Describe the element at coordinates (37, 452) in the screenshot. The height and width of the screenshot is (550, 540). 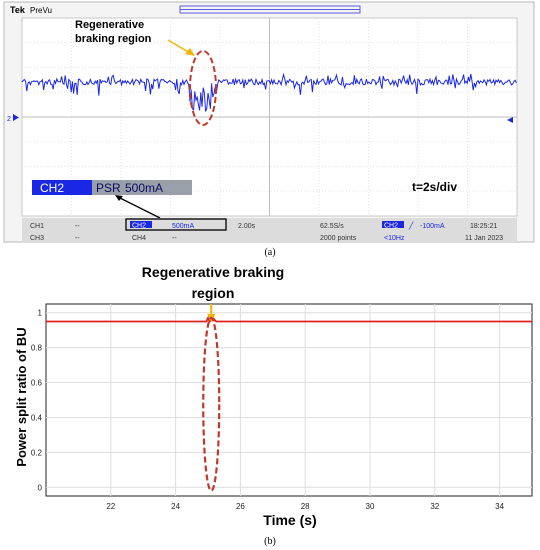
I see `y-tick-label: 0.2` at that location.